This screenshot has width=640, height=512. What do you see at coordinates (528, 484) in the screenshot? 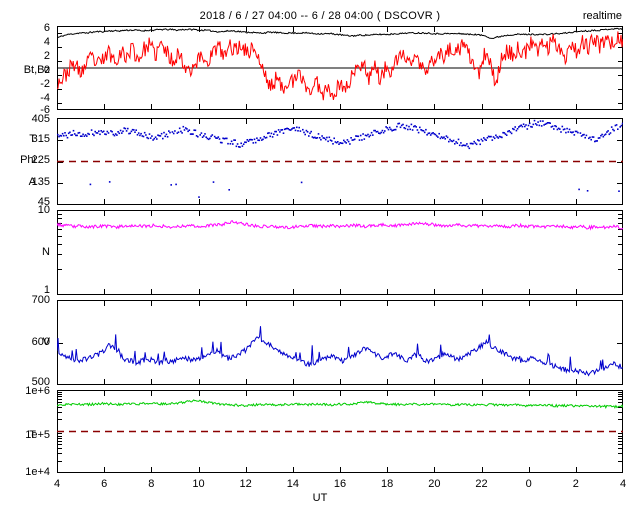
I see `x-axis-tick-10: 0` at bounding box center [528, 484].